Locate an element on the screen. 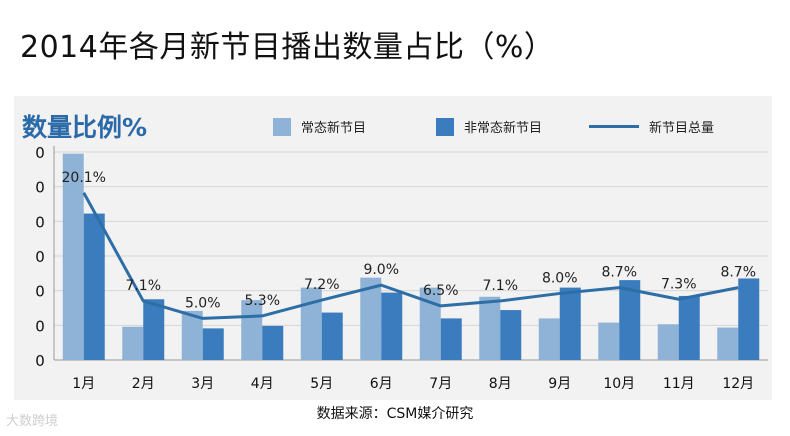 This screenshot has width=790, height=436. x-tick-label: 3月 is located at coordinates (202, 384).